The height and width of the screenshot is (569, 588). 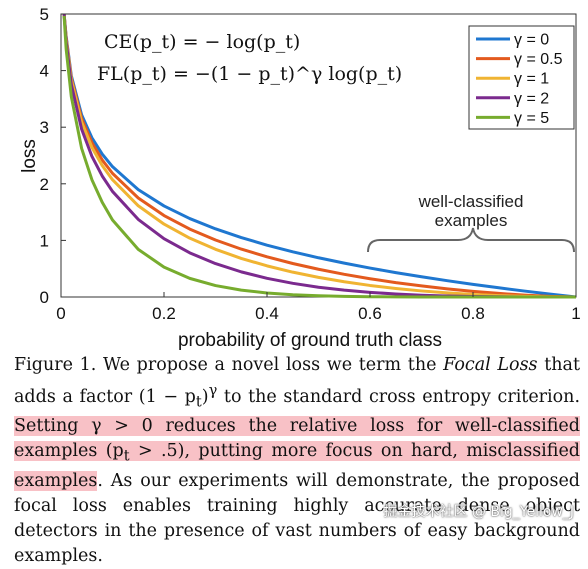 What do you see at coordinates (531, 118) in the screenshot?
I see `legend-label: γ = 5` at bounding box center [531, 118].